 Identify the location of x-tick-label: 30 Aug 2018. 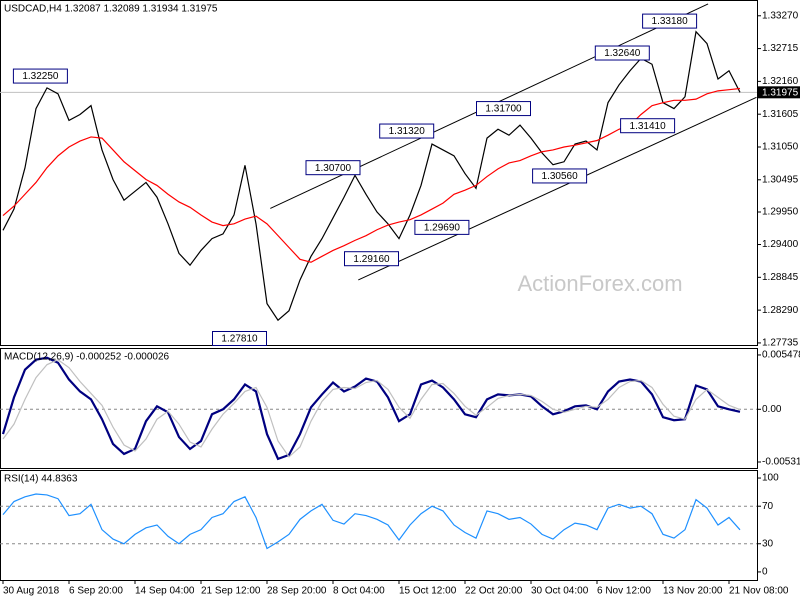
(31, 591).